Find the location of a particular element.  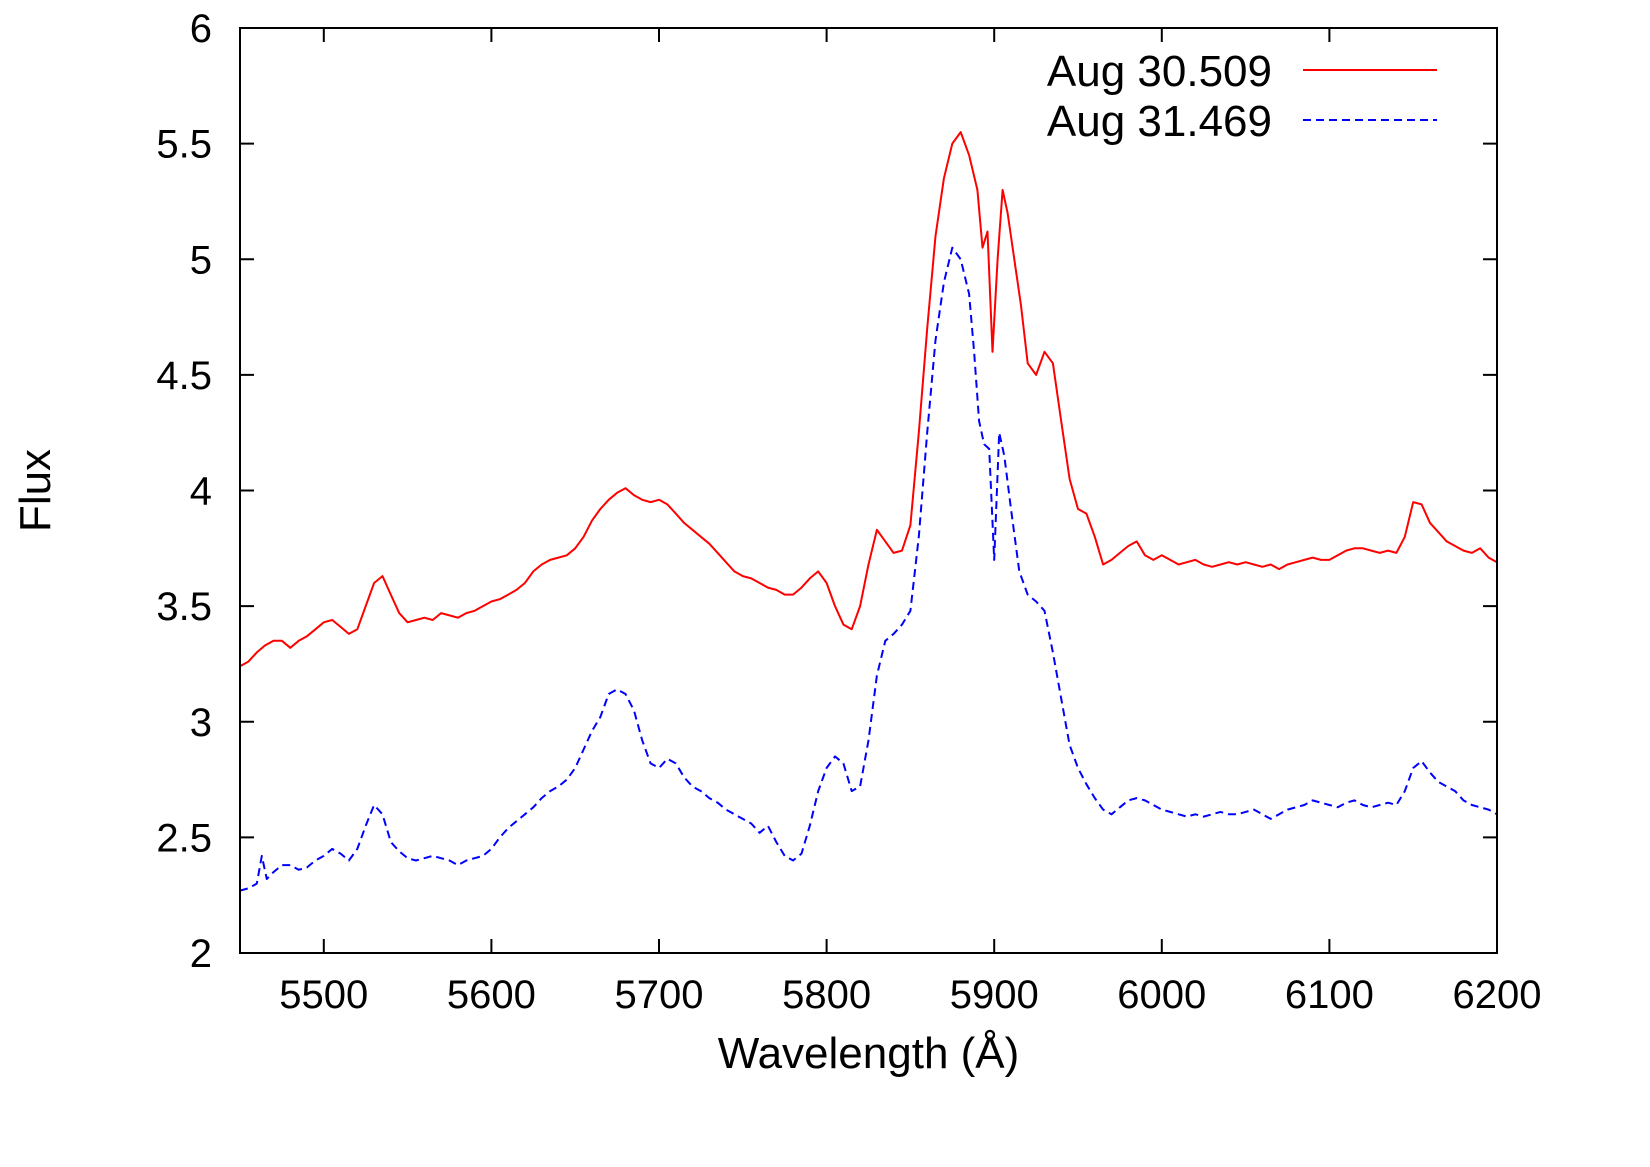

y-tick-label: 3 is located at coordinates (201, 723).